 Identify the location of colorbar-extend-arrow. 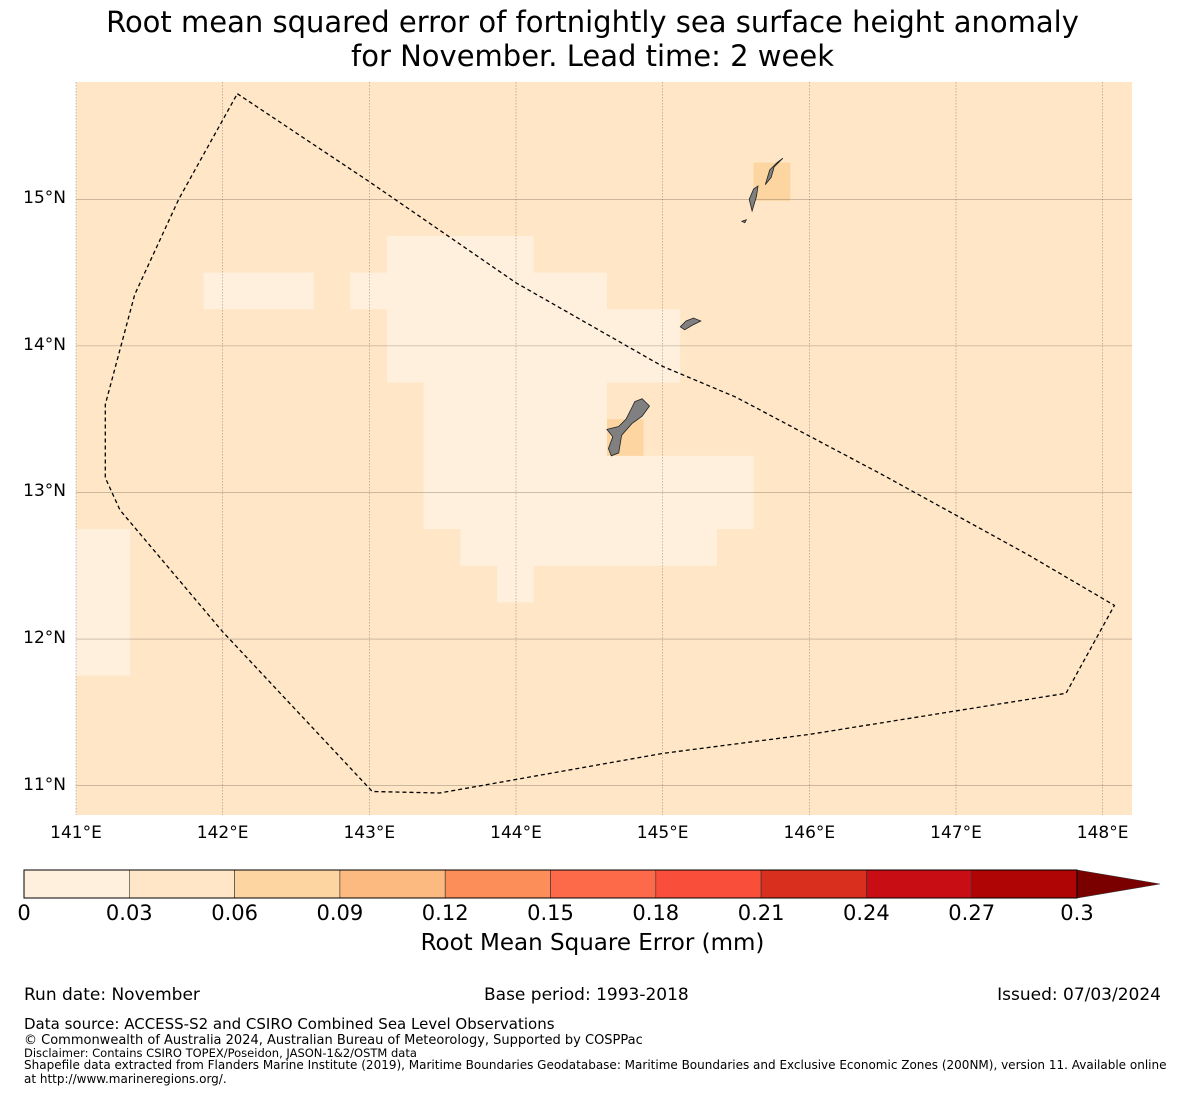
(1118, 884).